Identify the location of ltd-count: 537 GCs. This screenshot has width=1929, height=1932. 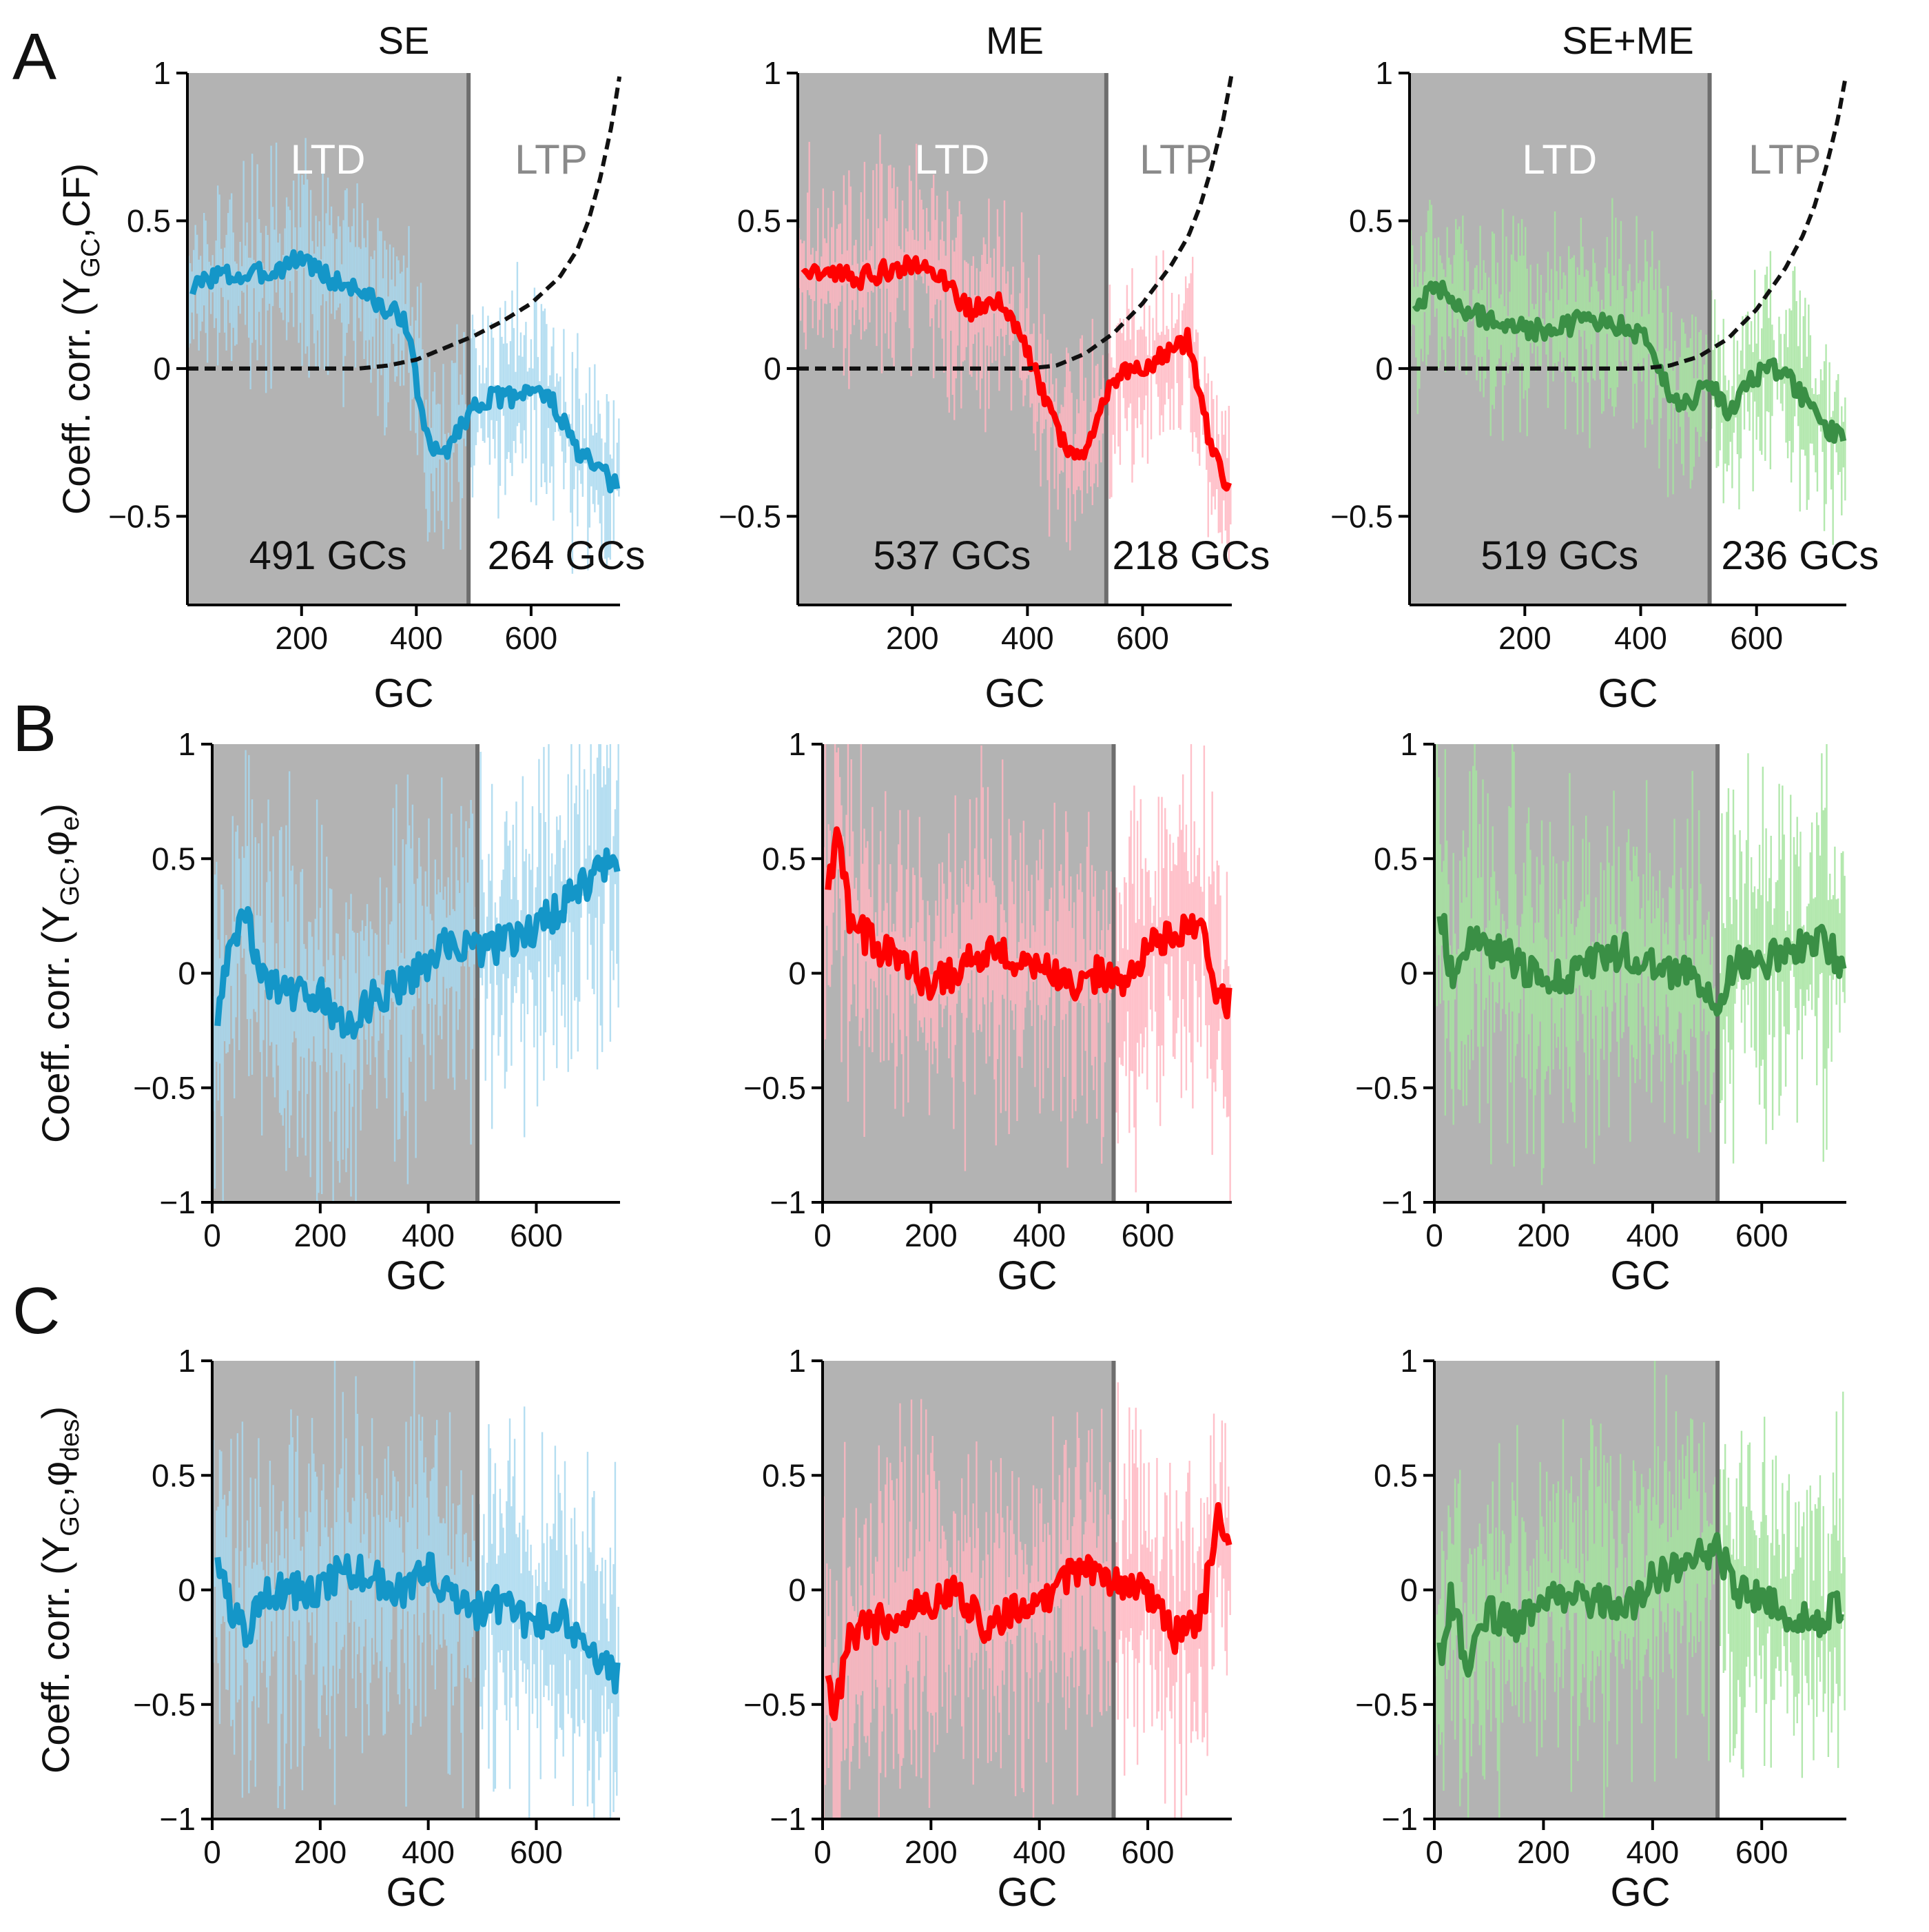
(952, 555).